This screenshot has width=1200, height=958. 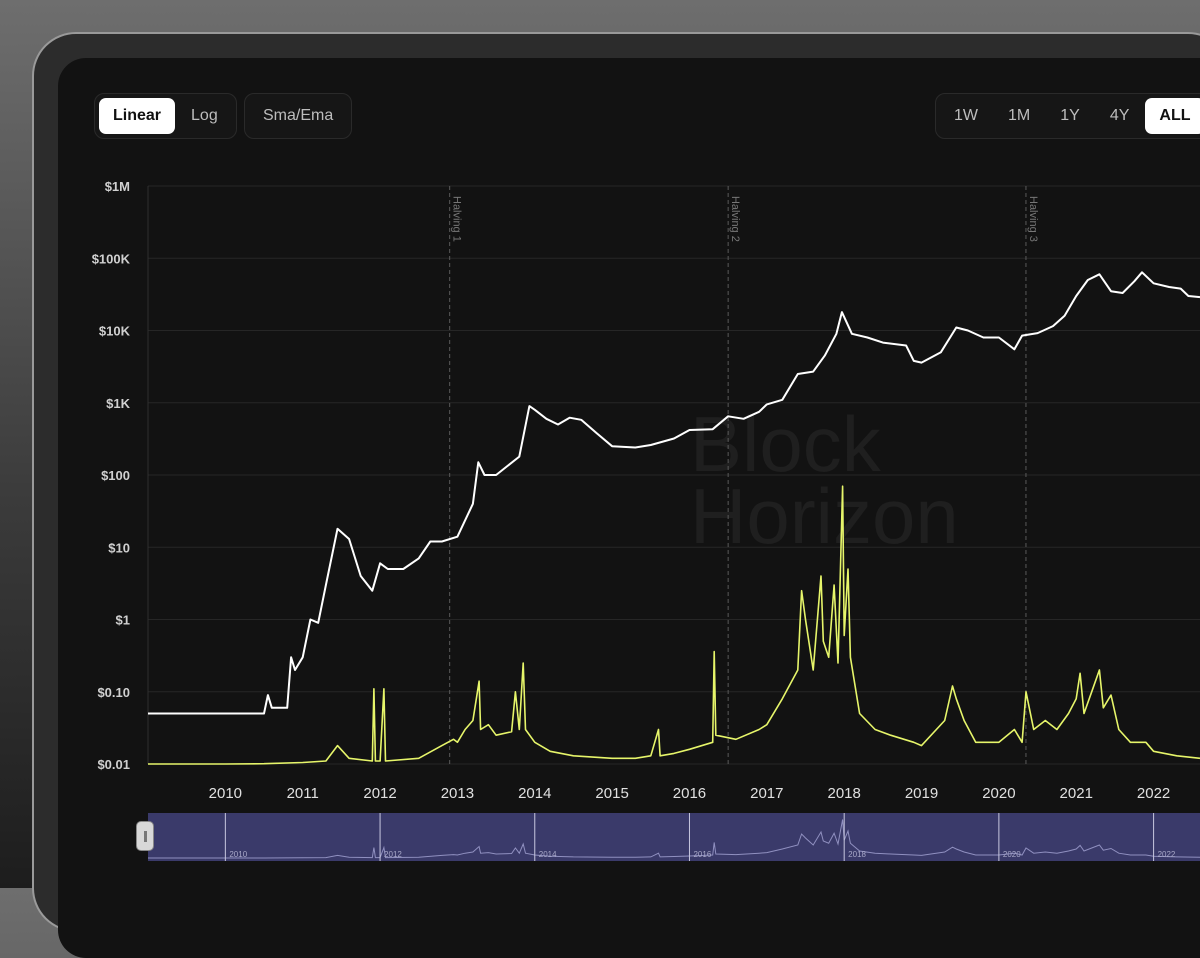 I want to click on range-1w-button: 1W, so click(x=966, y=115).